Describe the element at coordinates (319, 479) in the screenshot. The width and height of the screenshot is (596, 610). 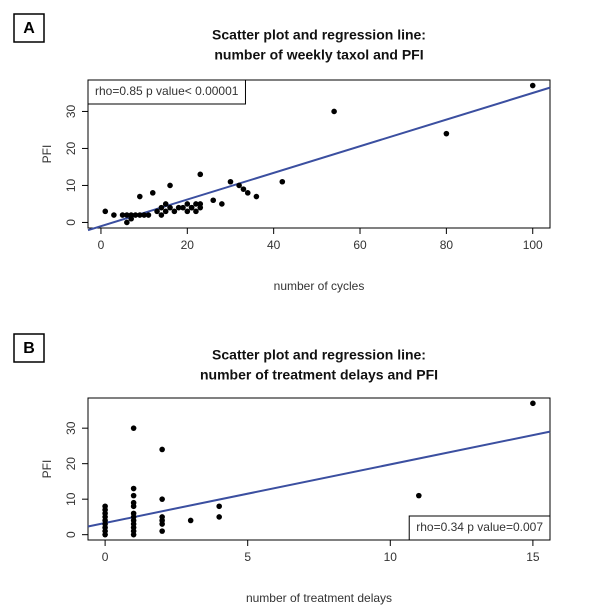
I see `regression-line` at that location.